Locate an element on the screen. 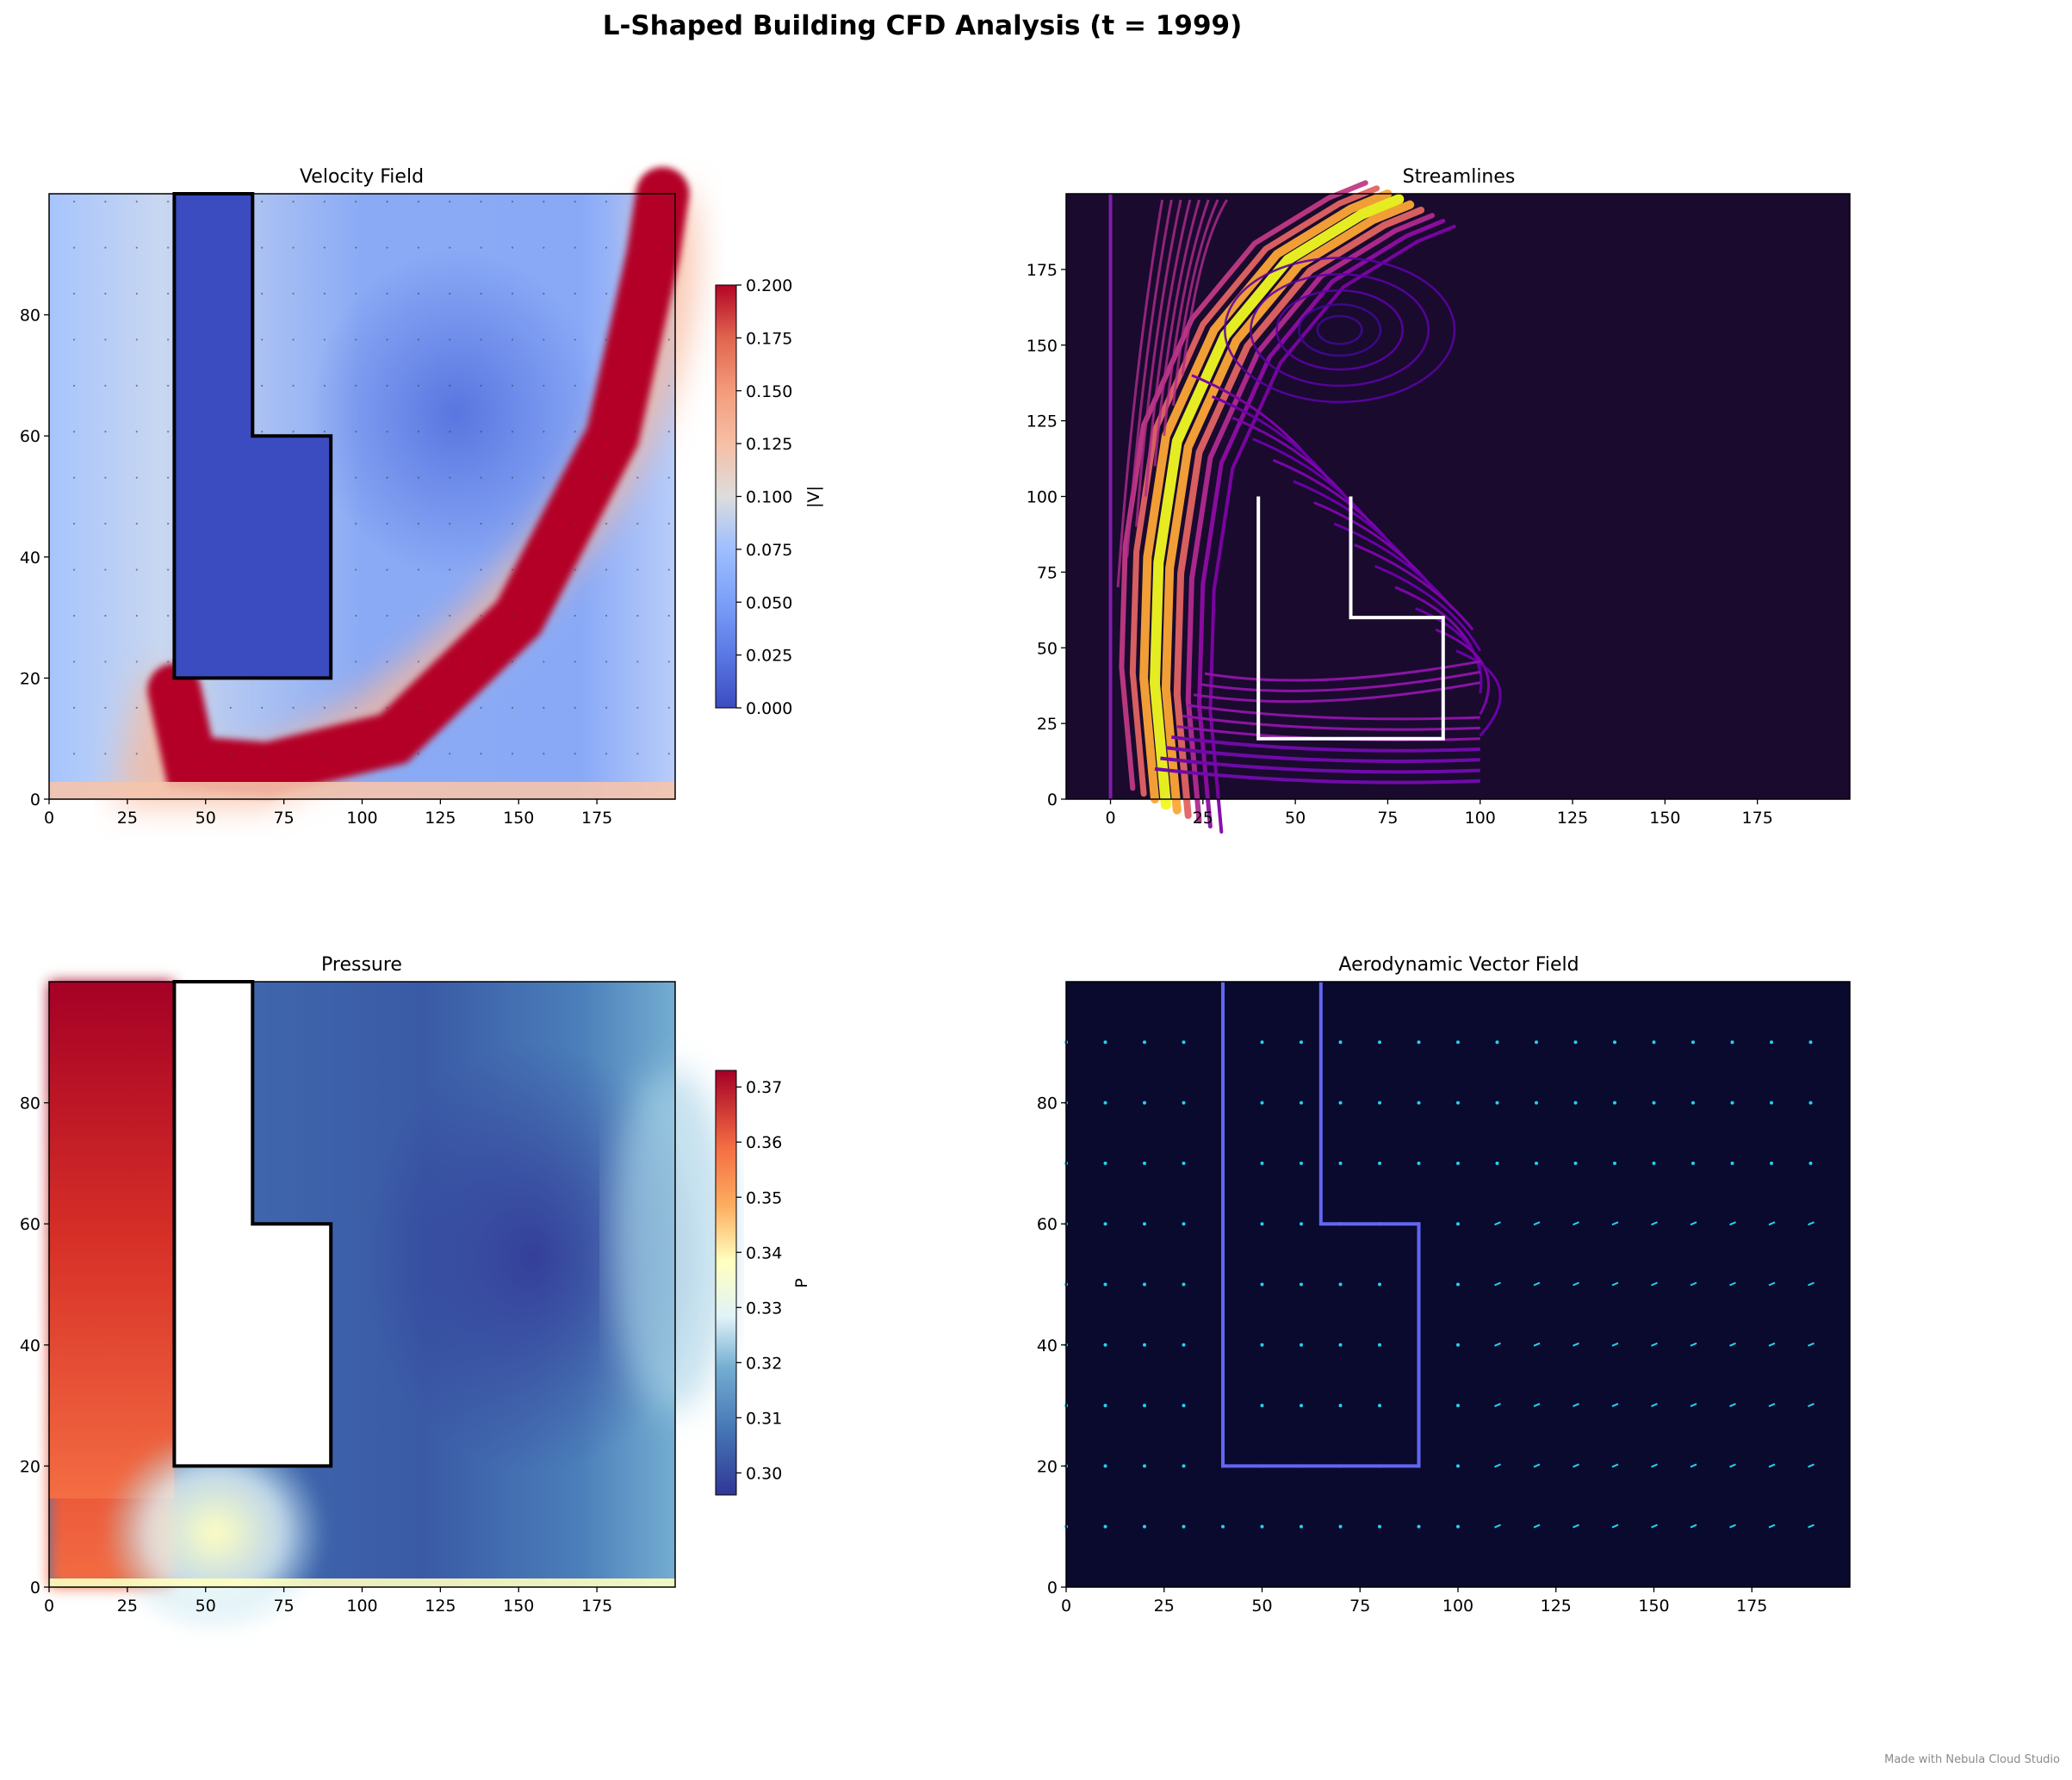 This screenshot has width=2072, height=1780. pressure-y-tick-label: 0 is located at coordinates (35, 1587).